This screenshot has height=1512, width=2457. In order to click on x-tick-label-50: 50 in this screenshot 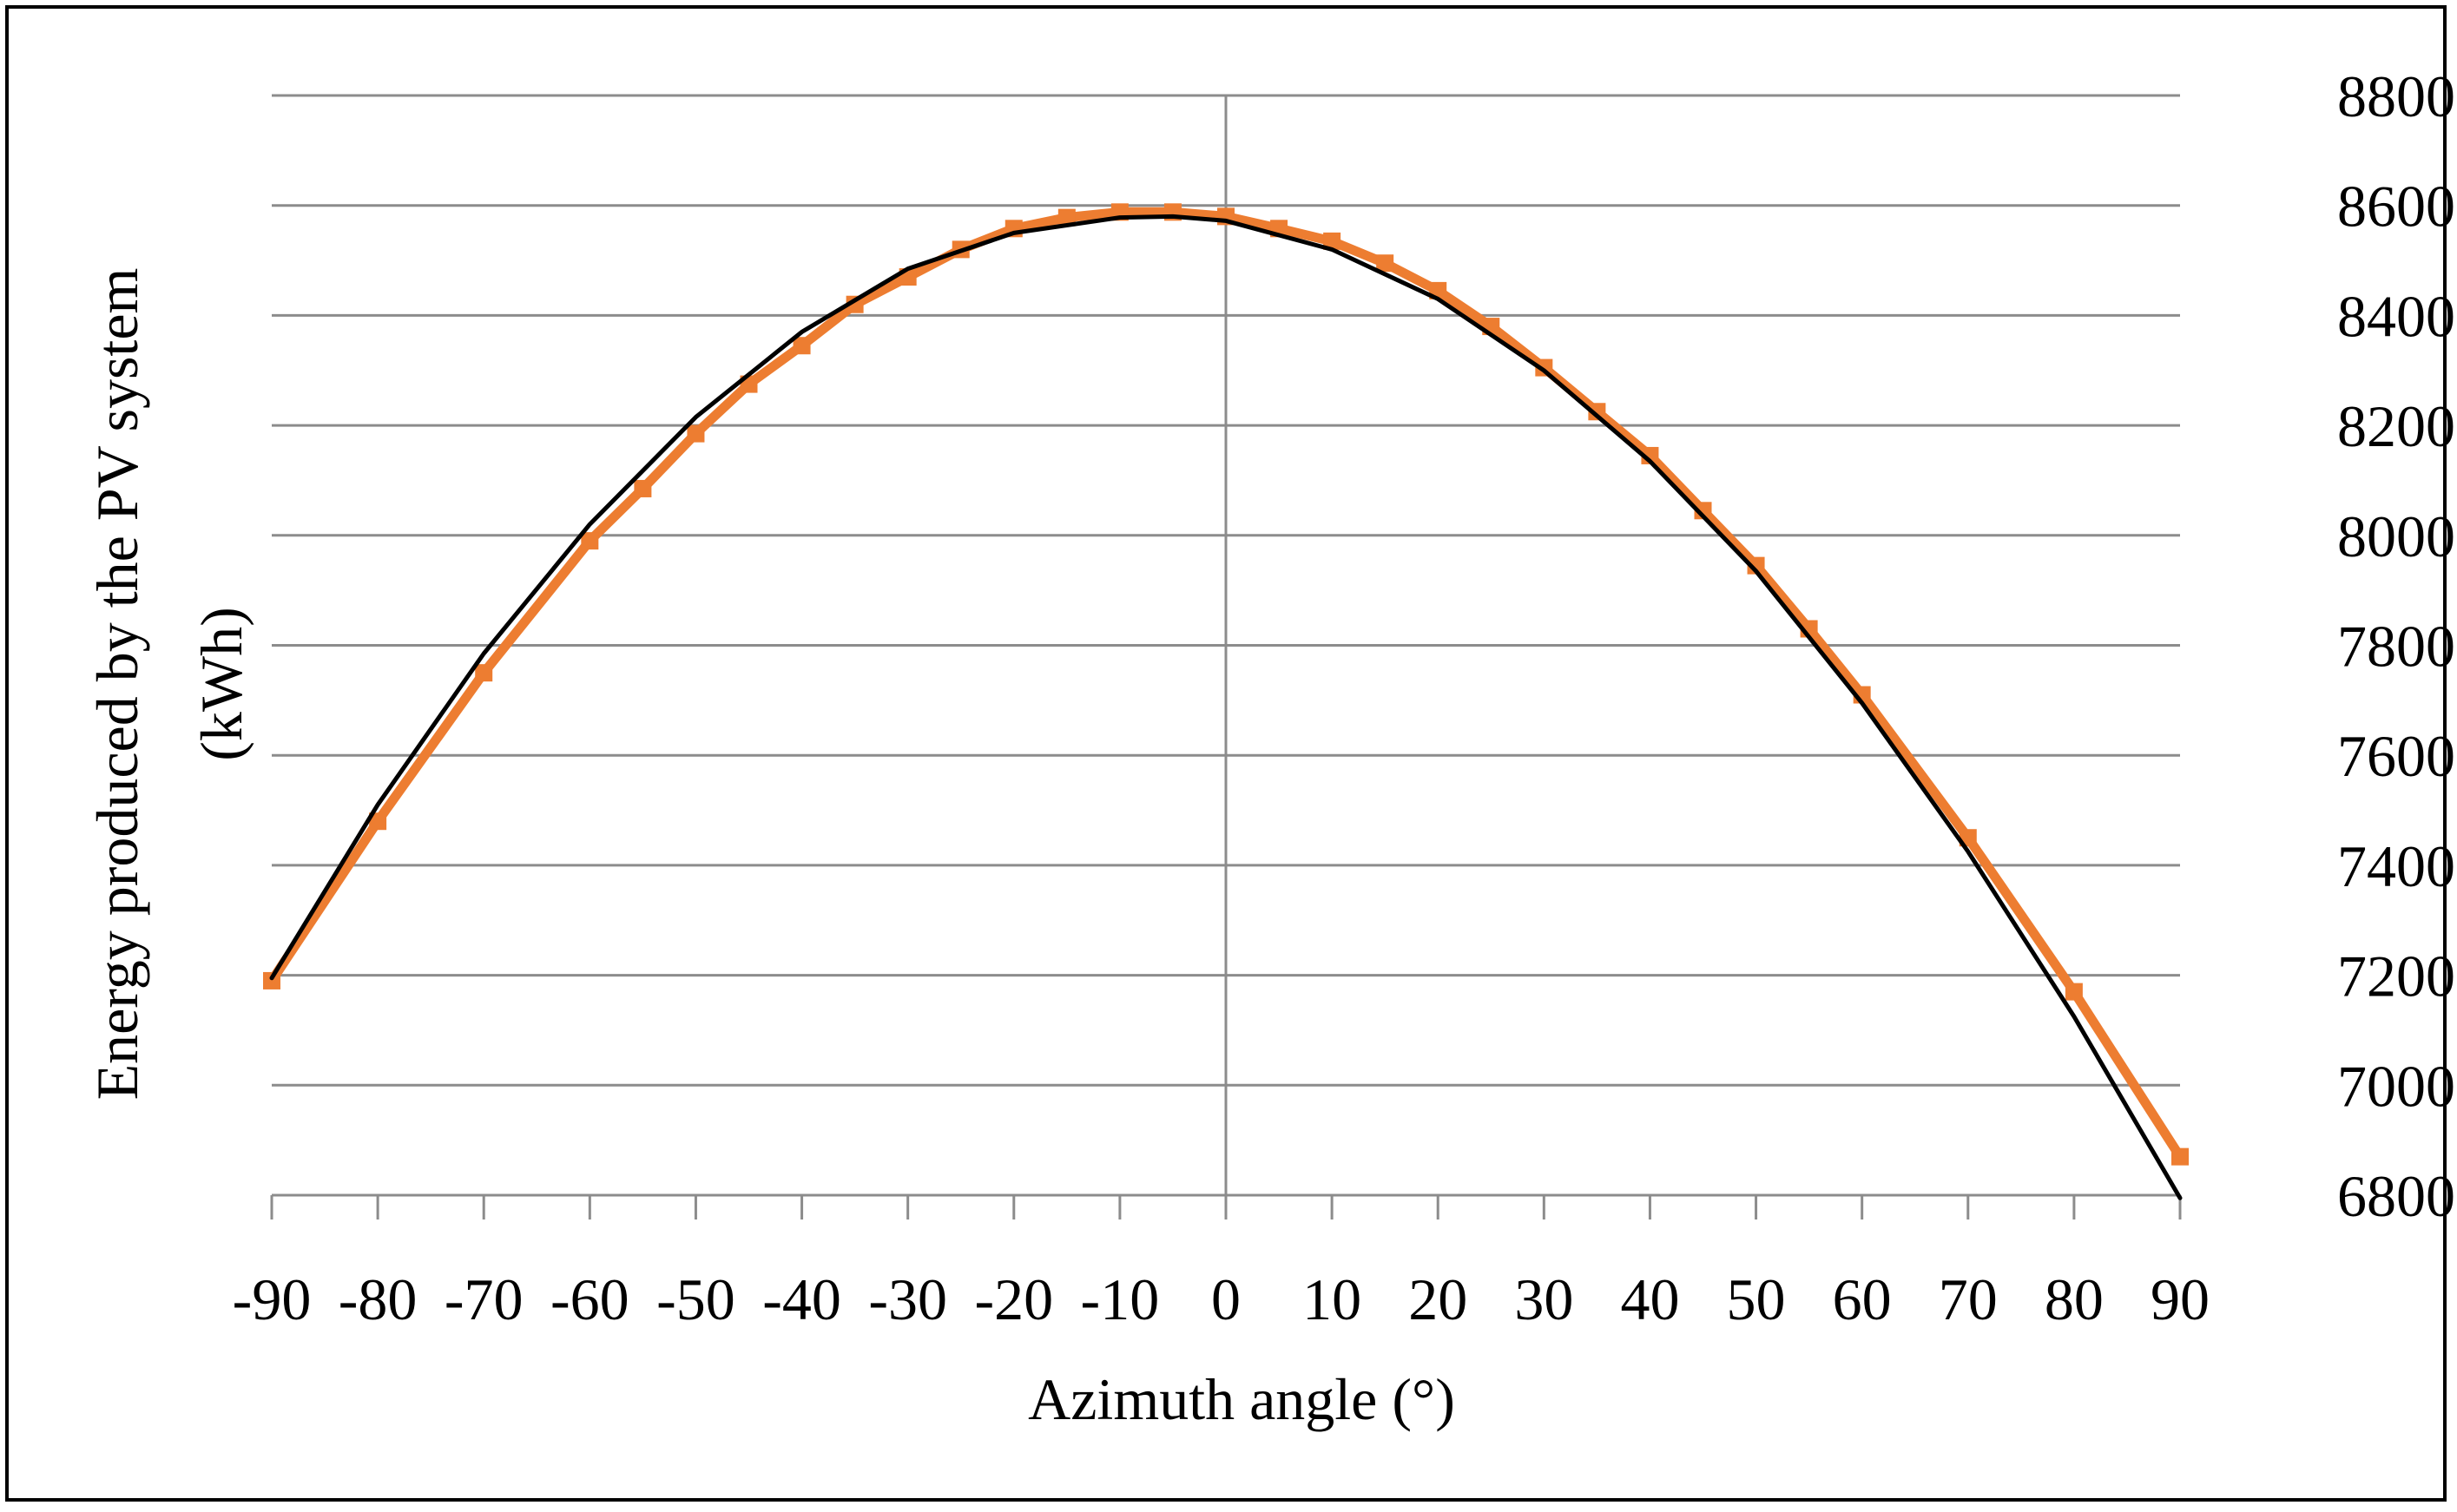, I will do `click(1756, 1299)`.